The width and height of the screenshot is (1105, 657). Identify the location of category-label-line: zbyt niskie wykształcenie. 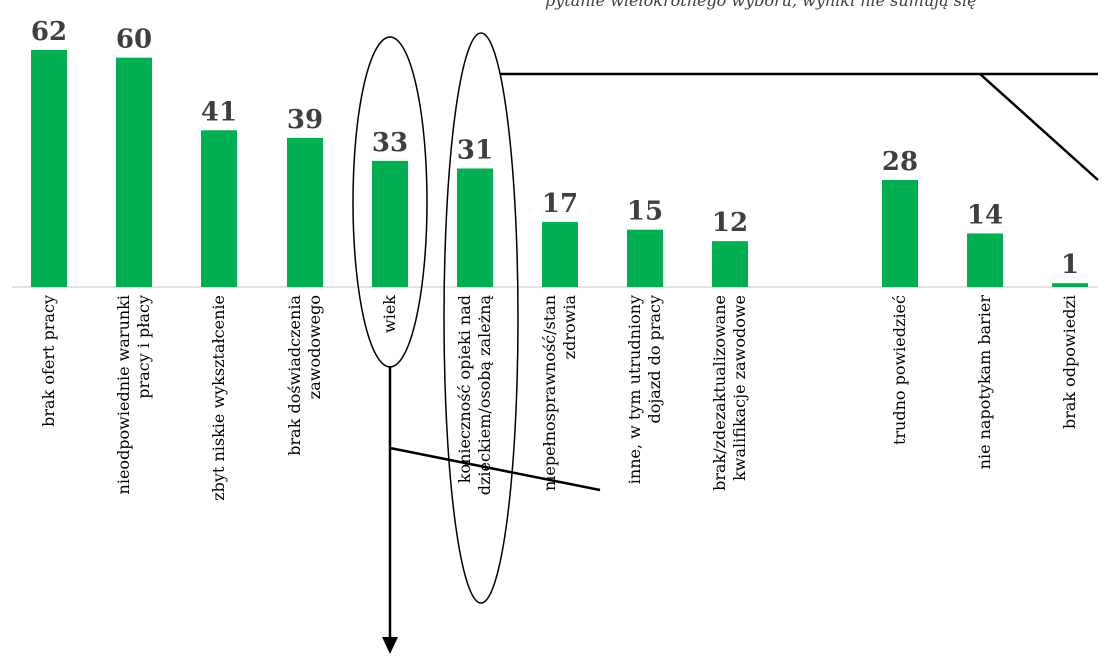
(218, 398).